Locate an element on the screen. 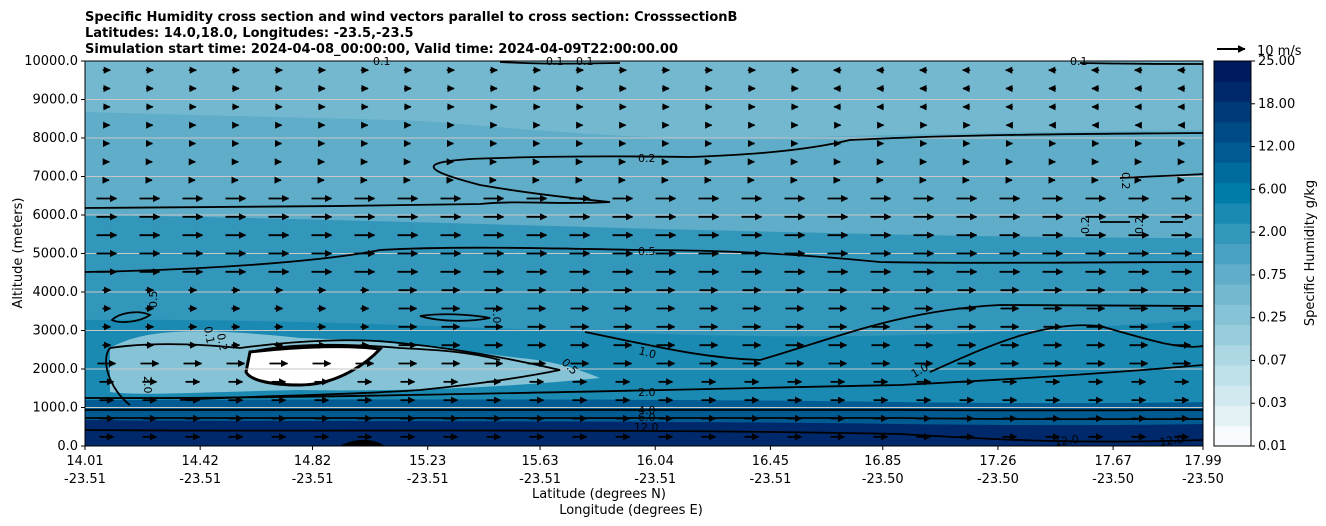 The image size is (1326, 526). colorbar-tick-label: 25.00 is located at coordinates (1276, 61).